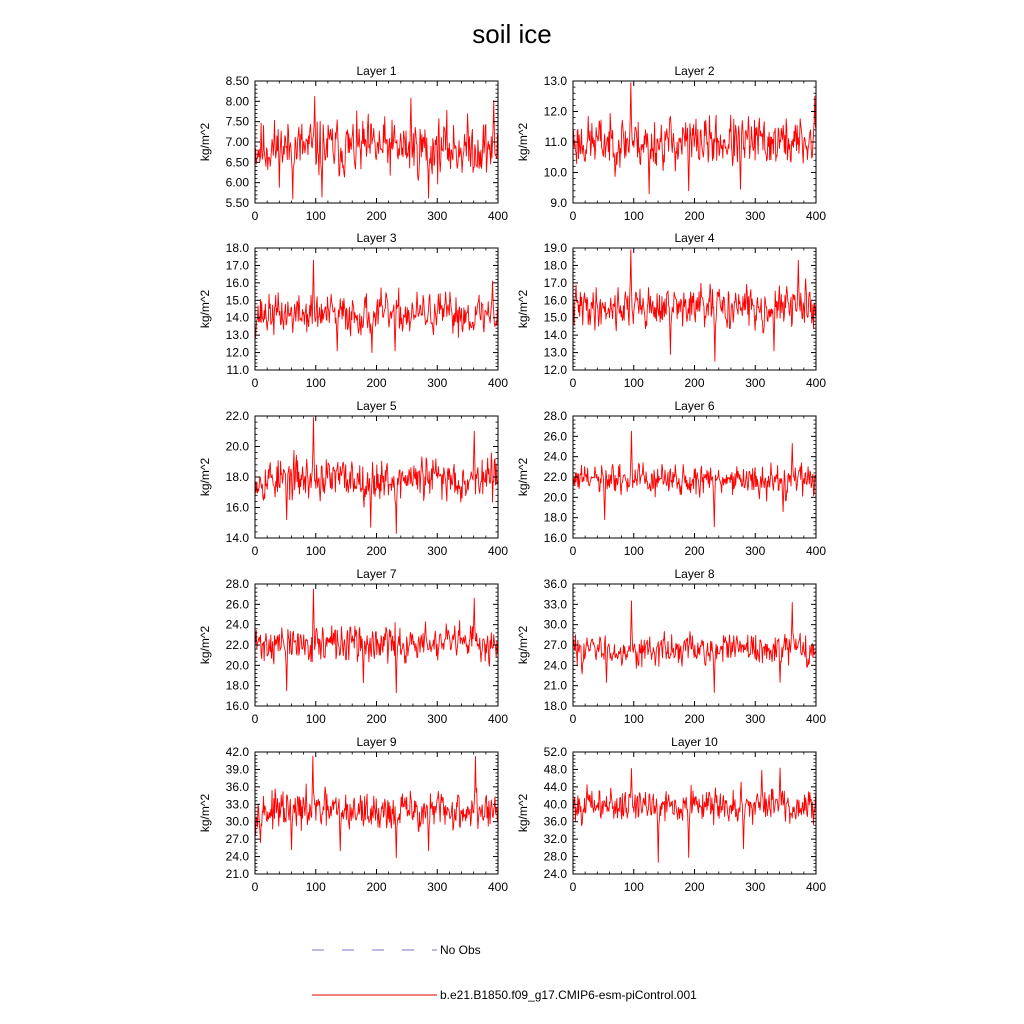 The image size is (1024, 1024). I want to click on layer-2-series-line, so click(694, 138).